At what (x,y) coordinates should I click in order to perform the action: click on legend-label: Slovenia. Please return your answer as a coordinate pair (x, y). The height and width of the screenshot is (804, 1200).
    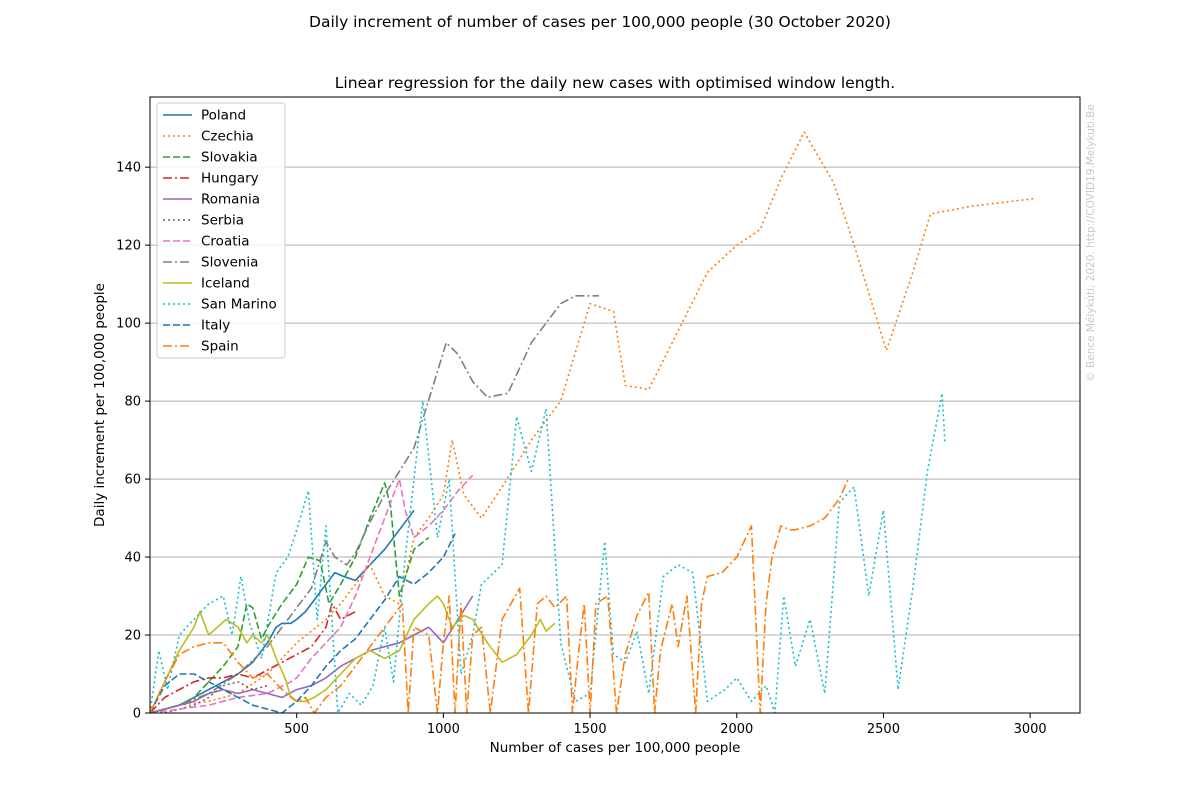
    Looking at the image, I should click on (229, 263).